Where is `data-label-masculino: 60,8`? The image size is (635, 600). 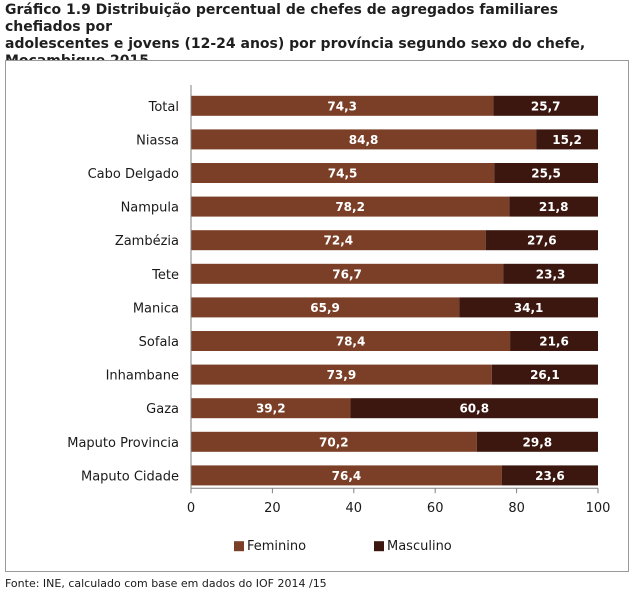
data-label-masculino: 60,8 is located at coordinates (474, 409).